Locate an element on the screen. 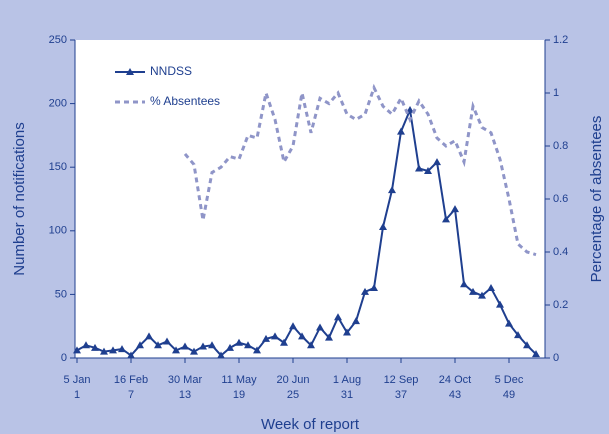  y-tick-label: 150 is located at coordinates (58, 167).